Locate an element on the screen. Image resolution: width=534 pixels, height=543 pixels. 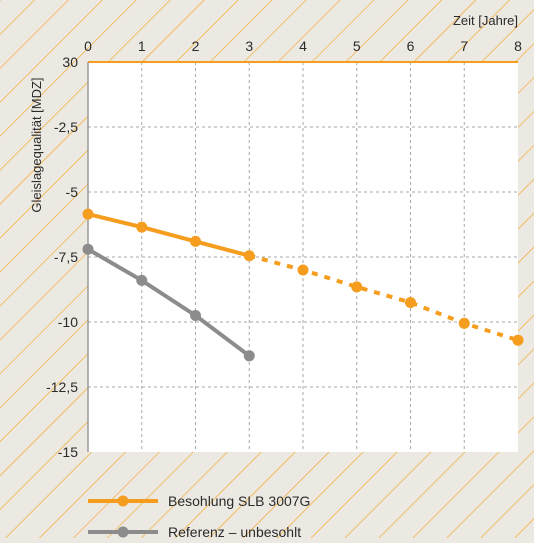
x-tick-label: 4 is located at coordinates (303, 46).